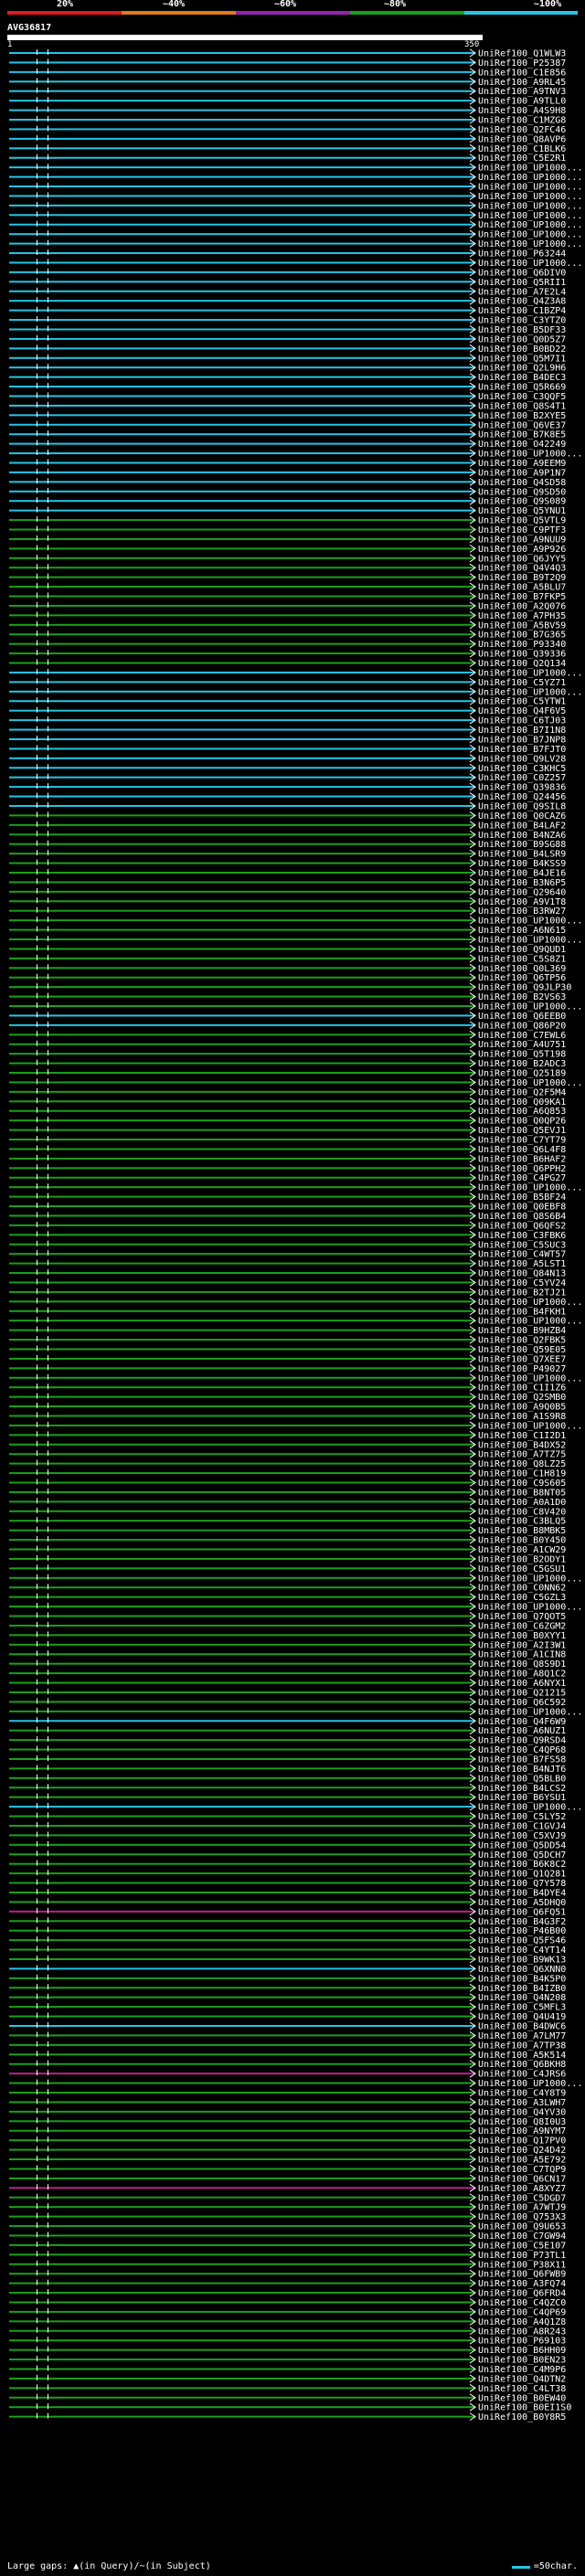 Image resolution: width=585 pixels, height=2576 pixels. Describe the element at coordinates (522, 1731) in the screenshot. I see `hit-label: UniRef100_A6NUZ1` at that location.